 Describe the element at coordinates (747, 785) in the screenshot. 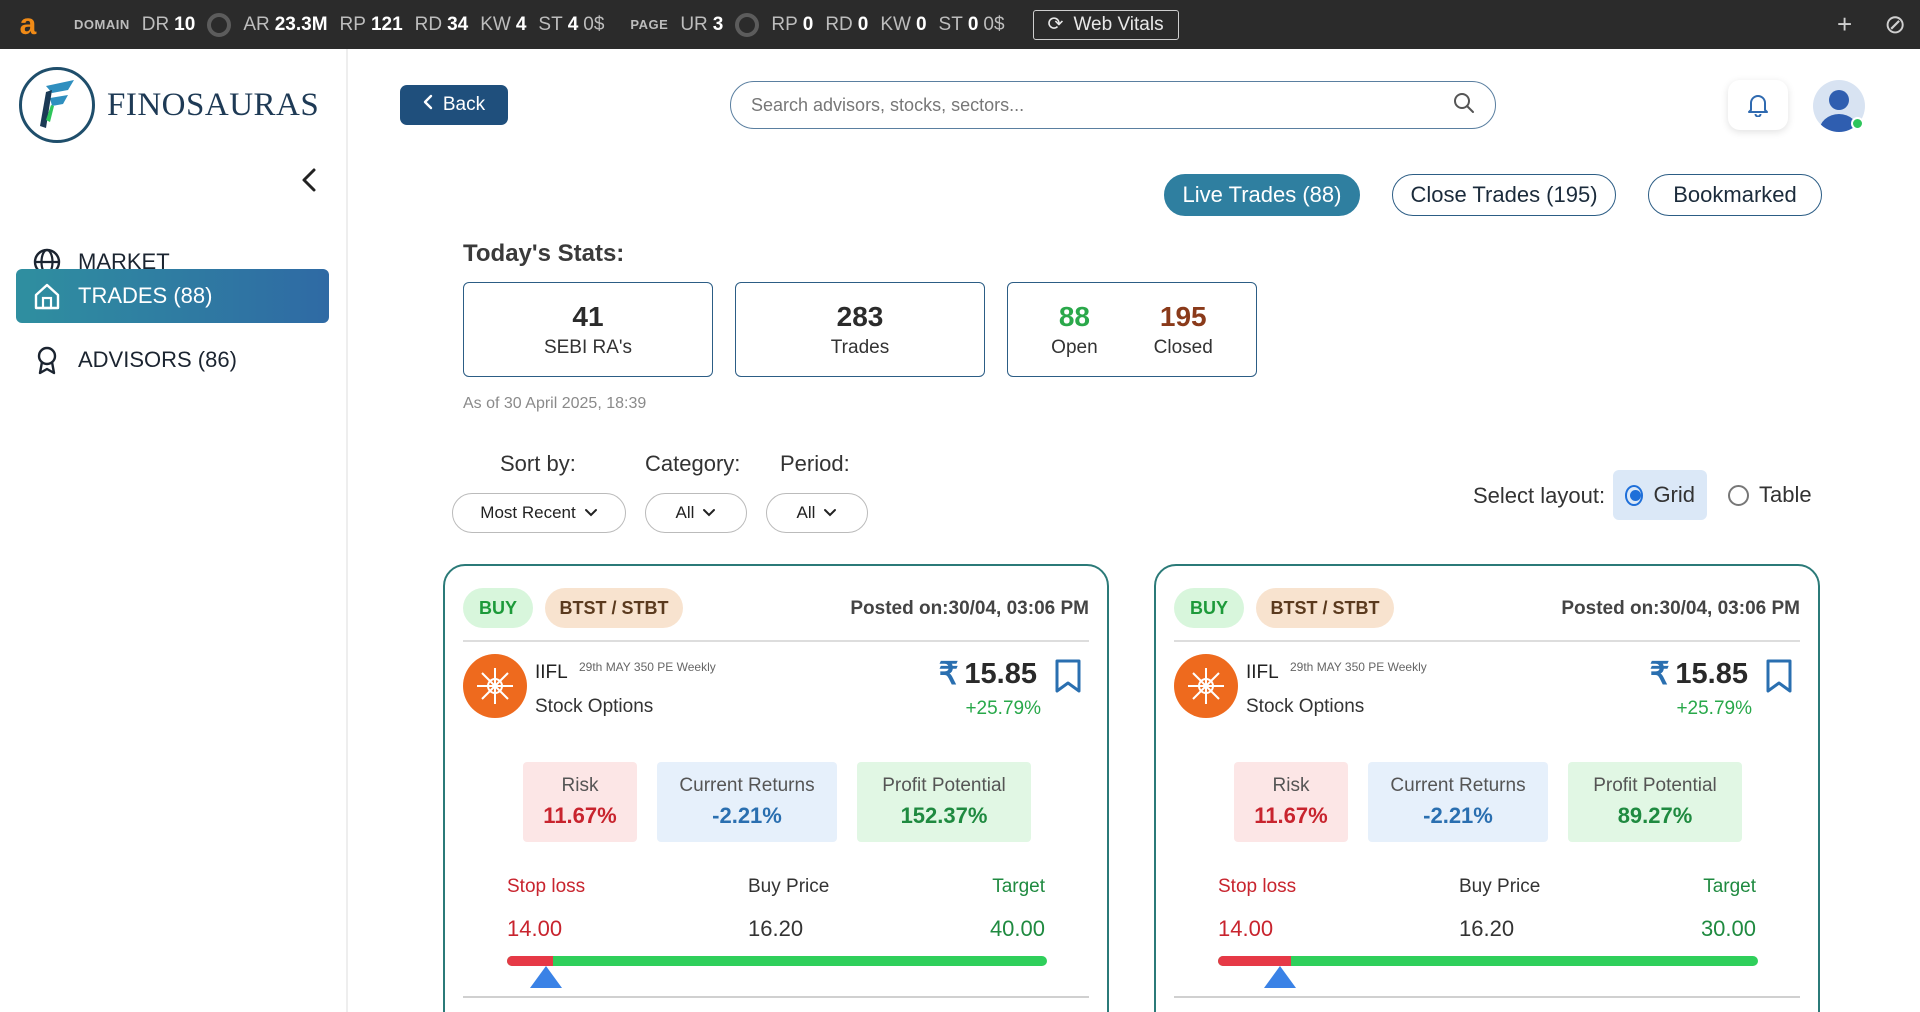

I see `returns-label: Current Returns` at that location.